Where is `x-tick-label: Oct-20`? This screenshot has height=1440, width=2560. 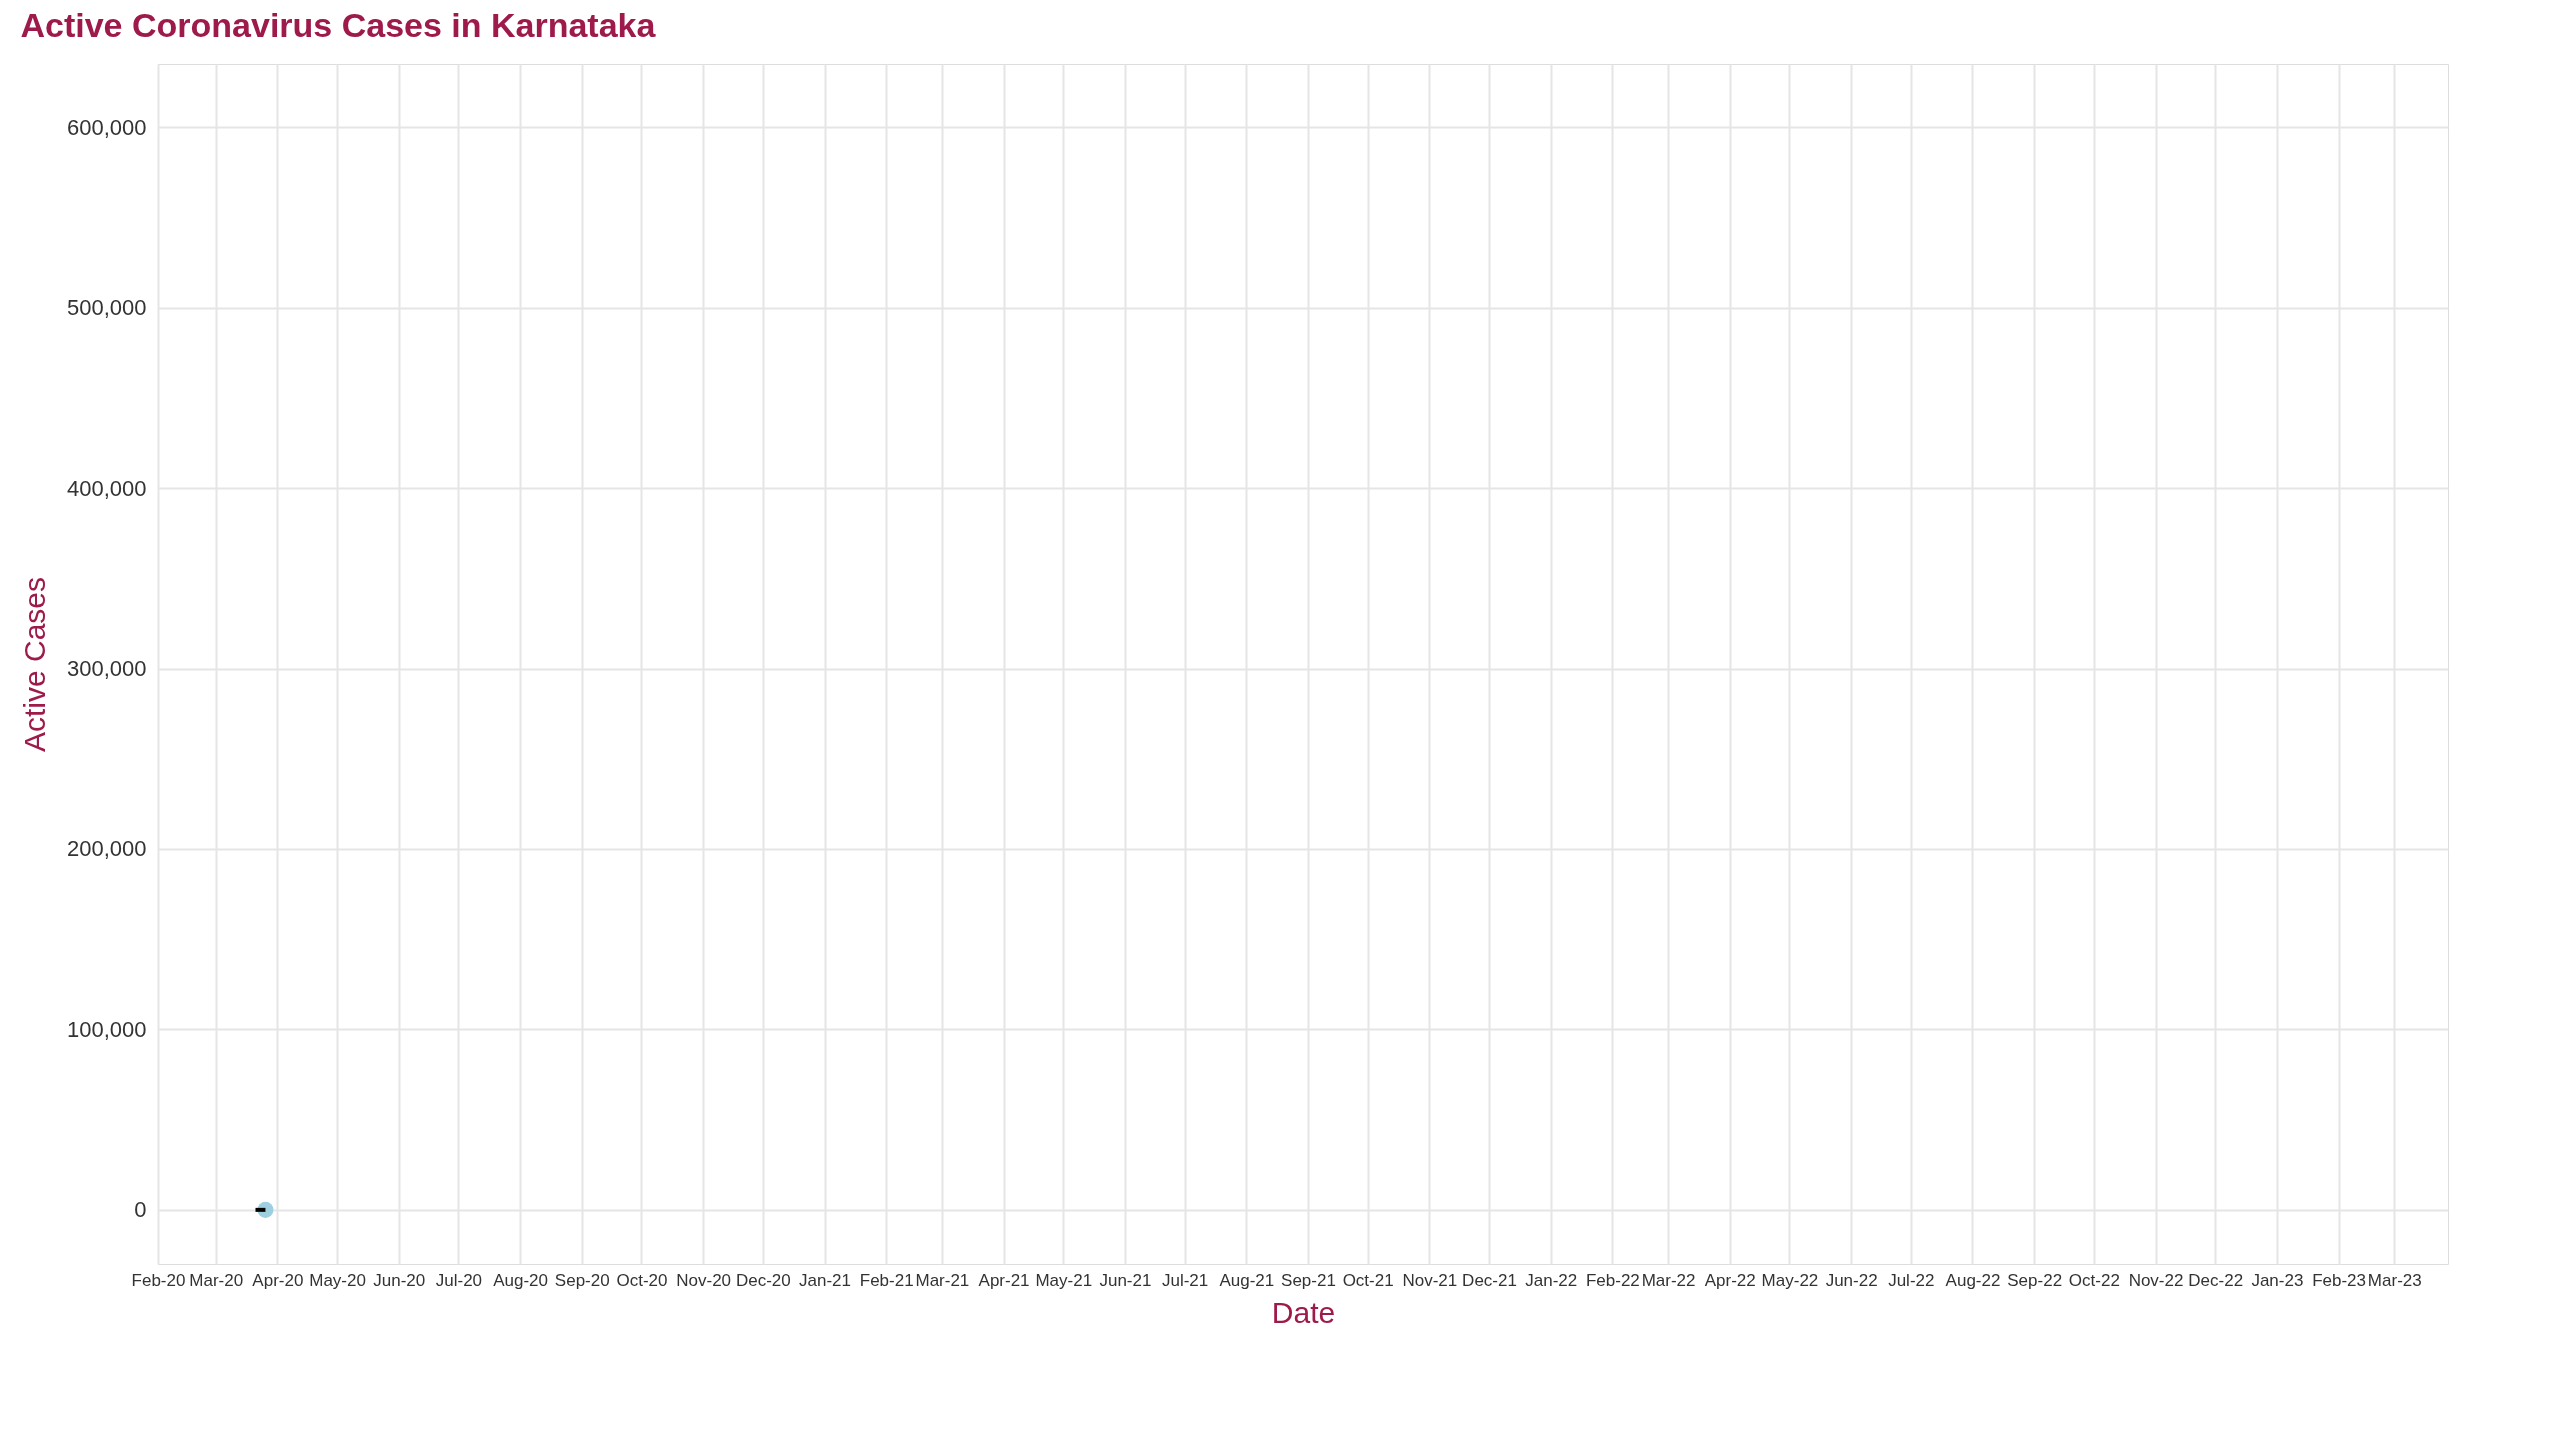
x-tick-label: Oct-20 is located at coordinates (642, 1280).